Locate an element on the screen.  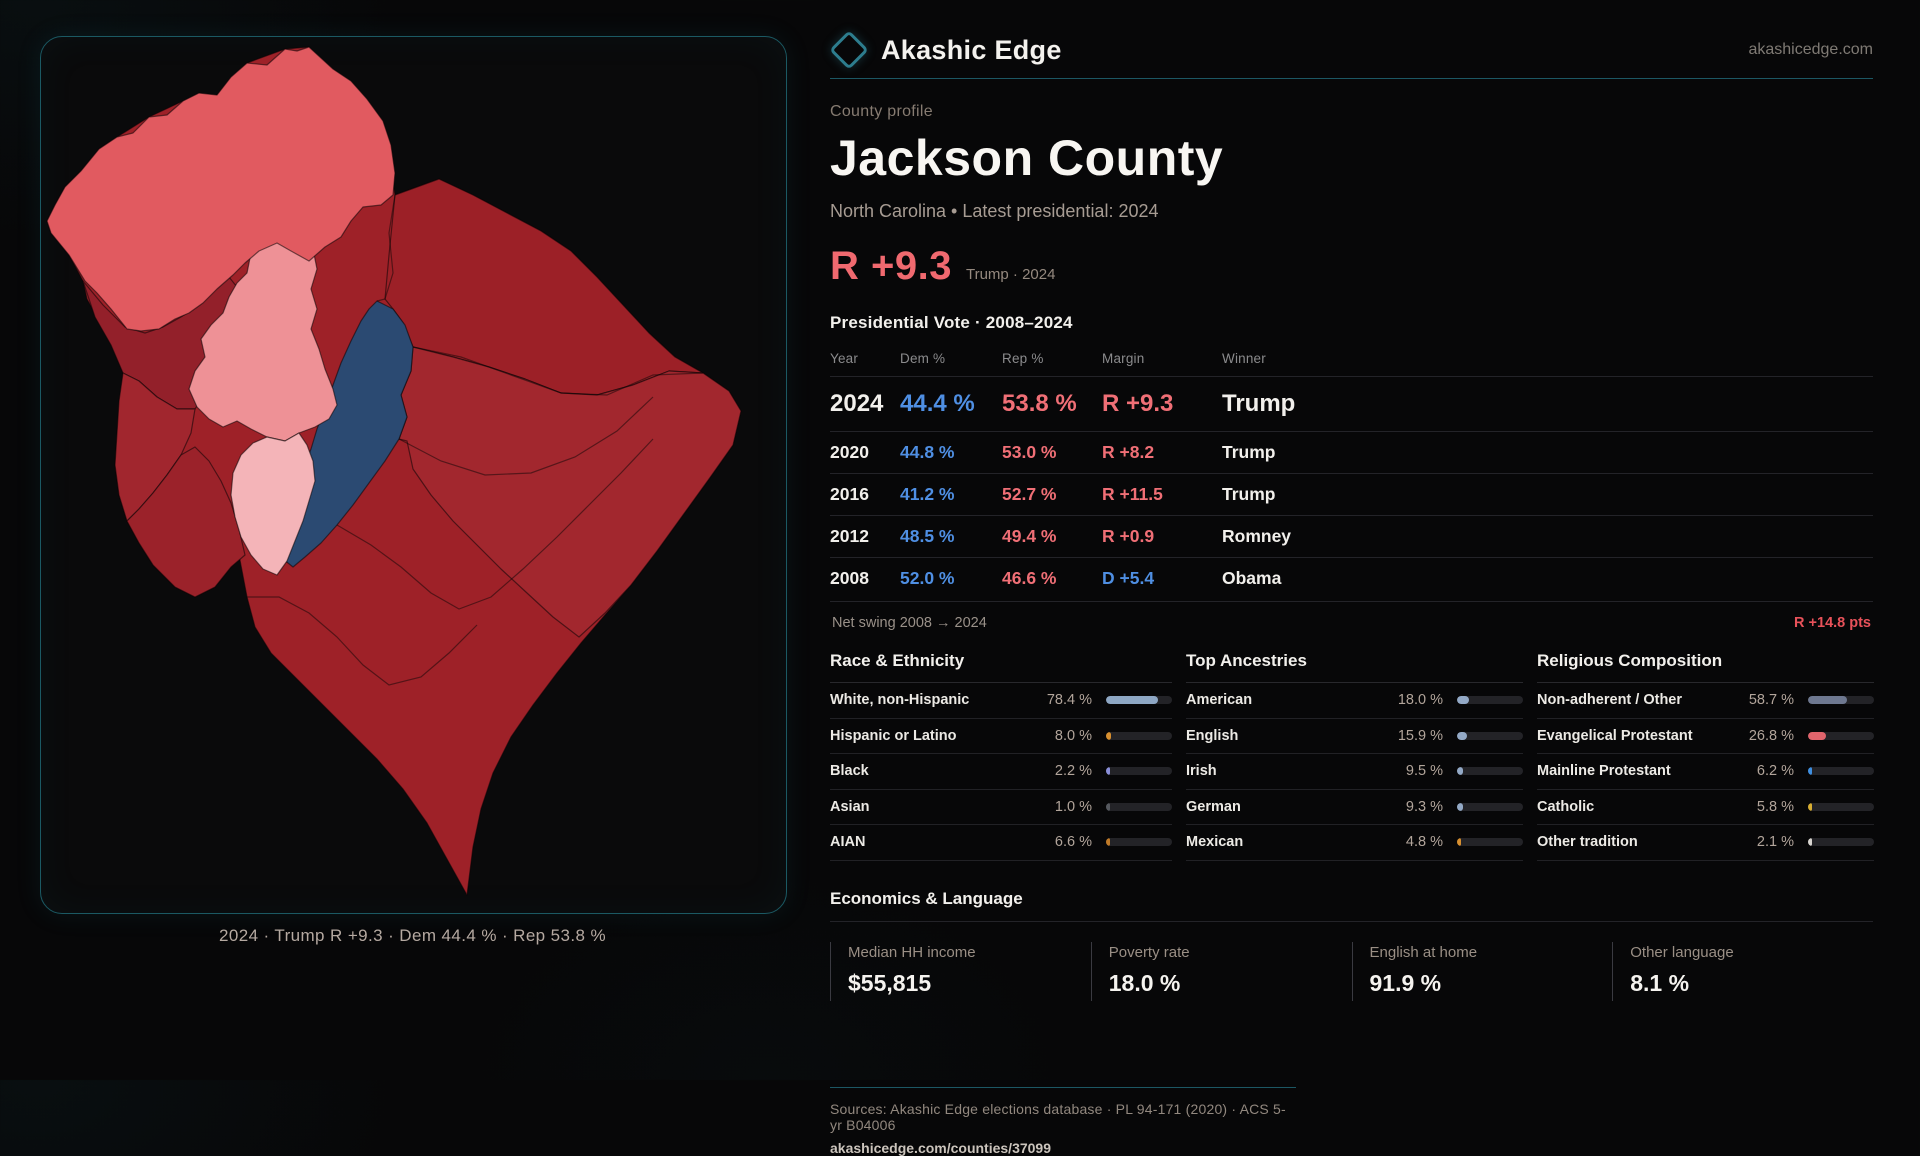
stat-value: 8.1 % is located at coordinates (1660, 982).